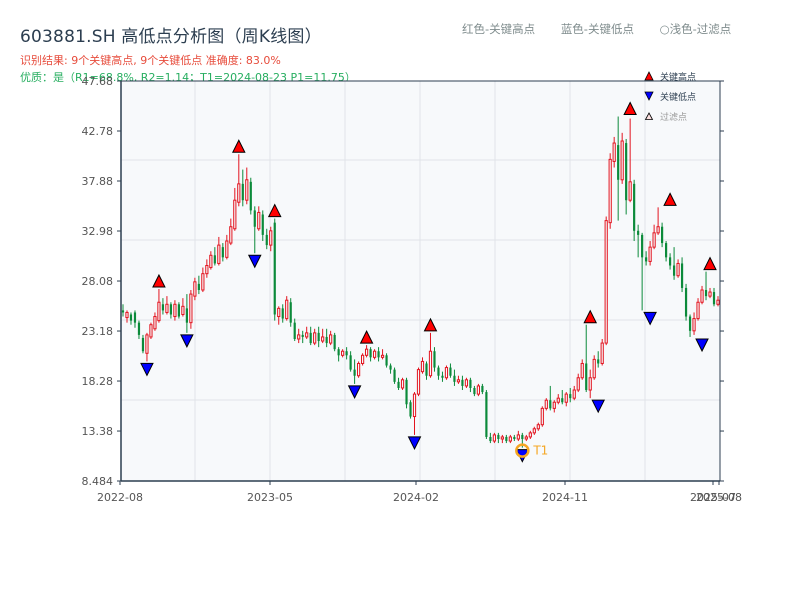 Image resolution: width=800 pixels, height=600 pixels. Describe the element at coordinates (713, 497) in the screenshot. I see `x-tick-label: 2025-07` at that location.